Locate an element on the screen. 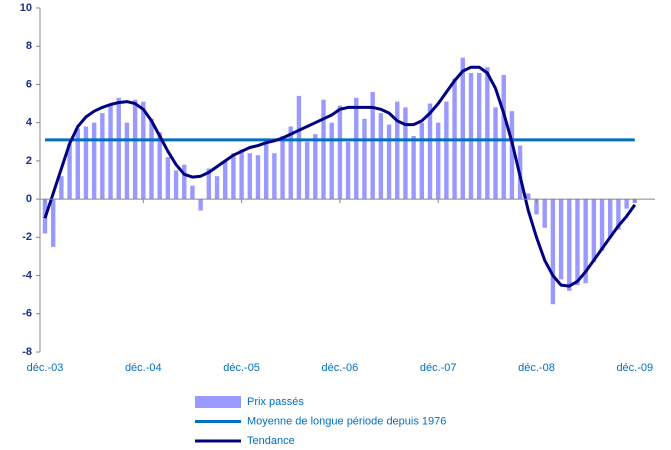  y-tick-label: 8 is located at coordinates (29, 46).